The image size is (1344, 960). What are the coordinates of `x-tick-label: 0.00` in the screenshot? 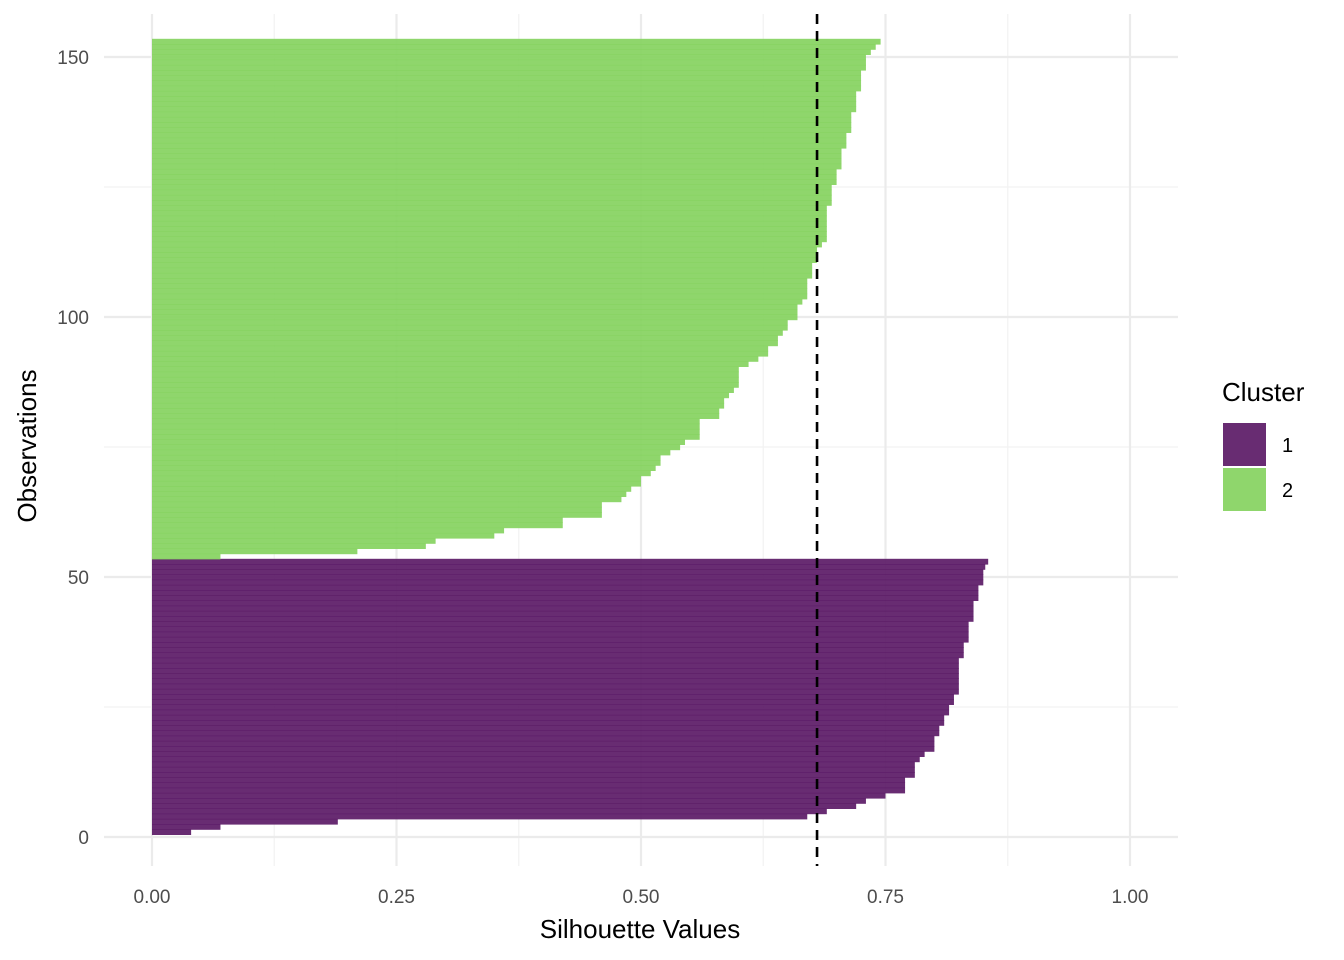 It's located at (152, 897).